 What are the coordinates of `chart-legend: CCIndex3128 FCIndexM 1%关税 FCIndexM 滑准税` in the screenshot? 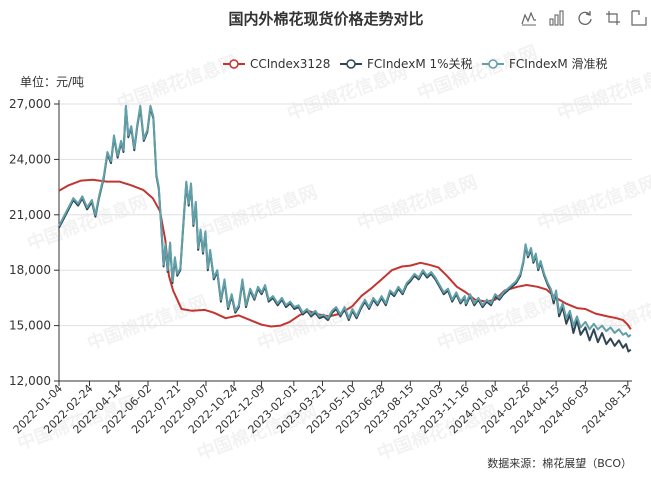 It's located at (415, 64).